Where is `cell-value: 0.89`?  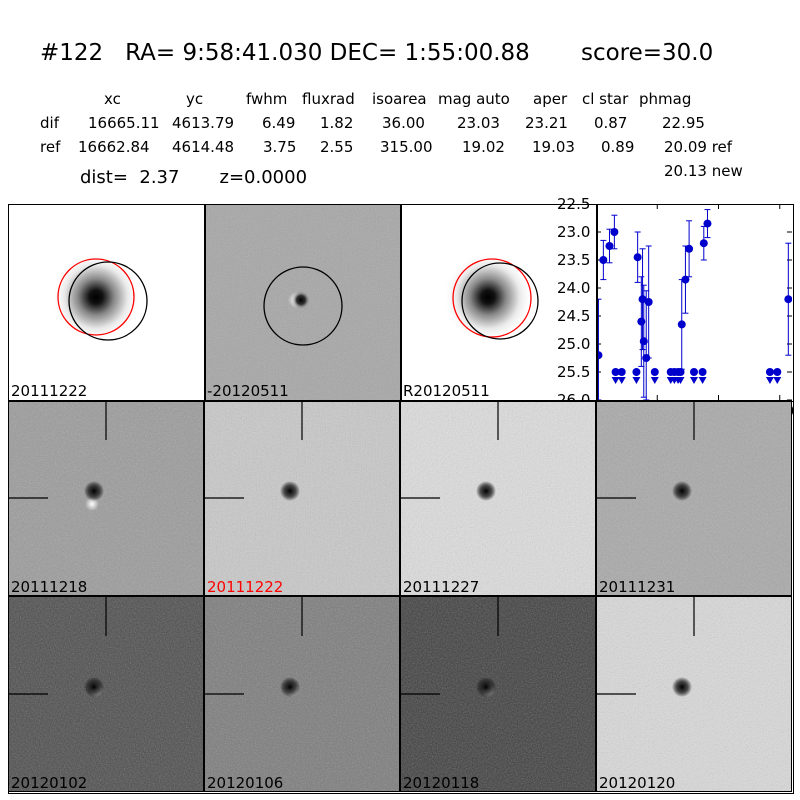
cell-value: 0.89 is located at coordinates (618, 147).